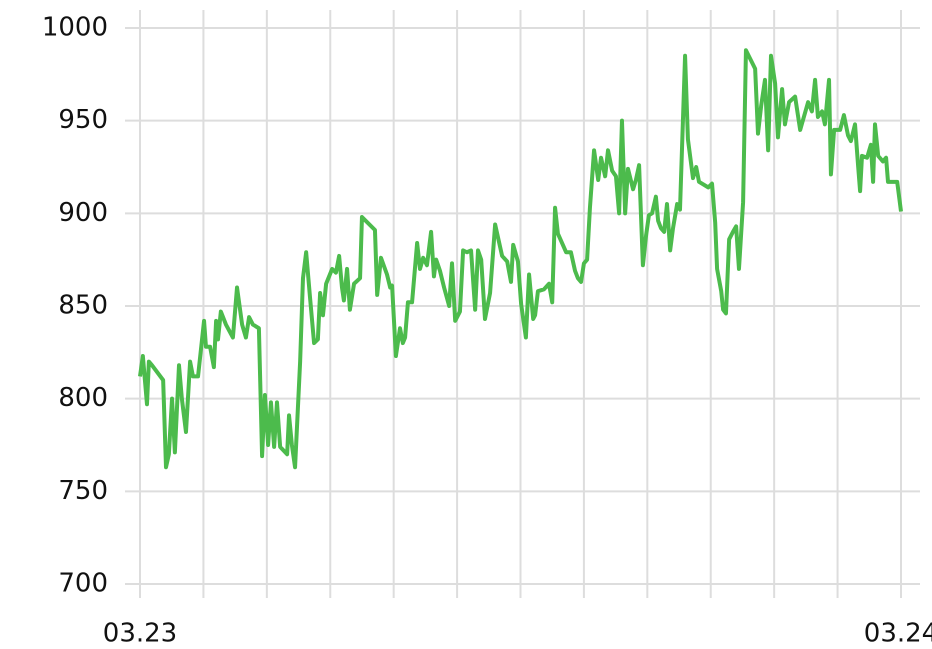 This screenshot has height=649, width=932. I want to click on y-tick-label: 900, so click(83, 213).